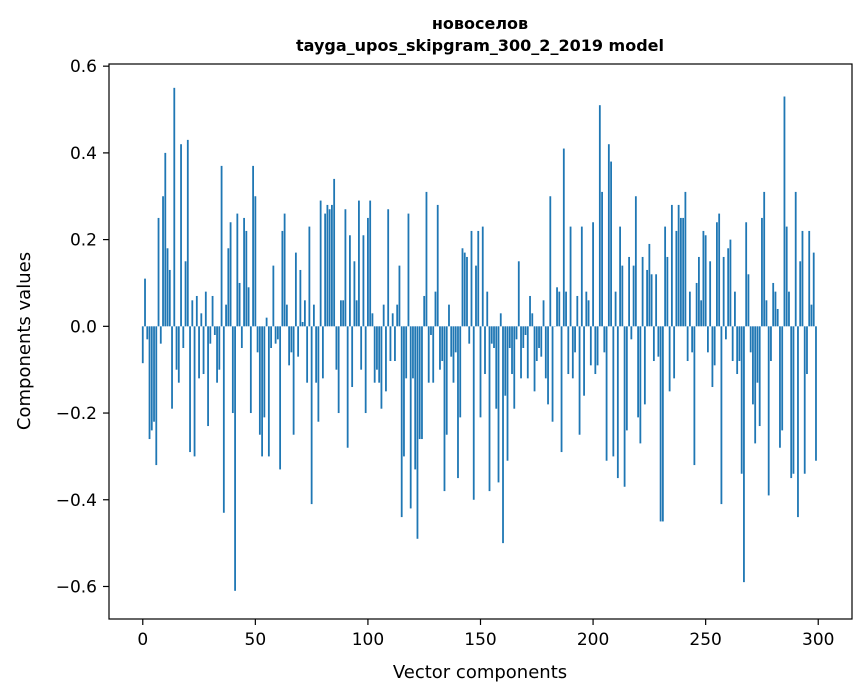 Image resolution: width=867 pixels, height=696 pixels. Describe the element at coordinates (256, 640) in the screenshot. I see `x-tick-label: 50` at that location.